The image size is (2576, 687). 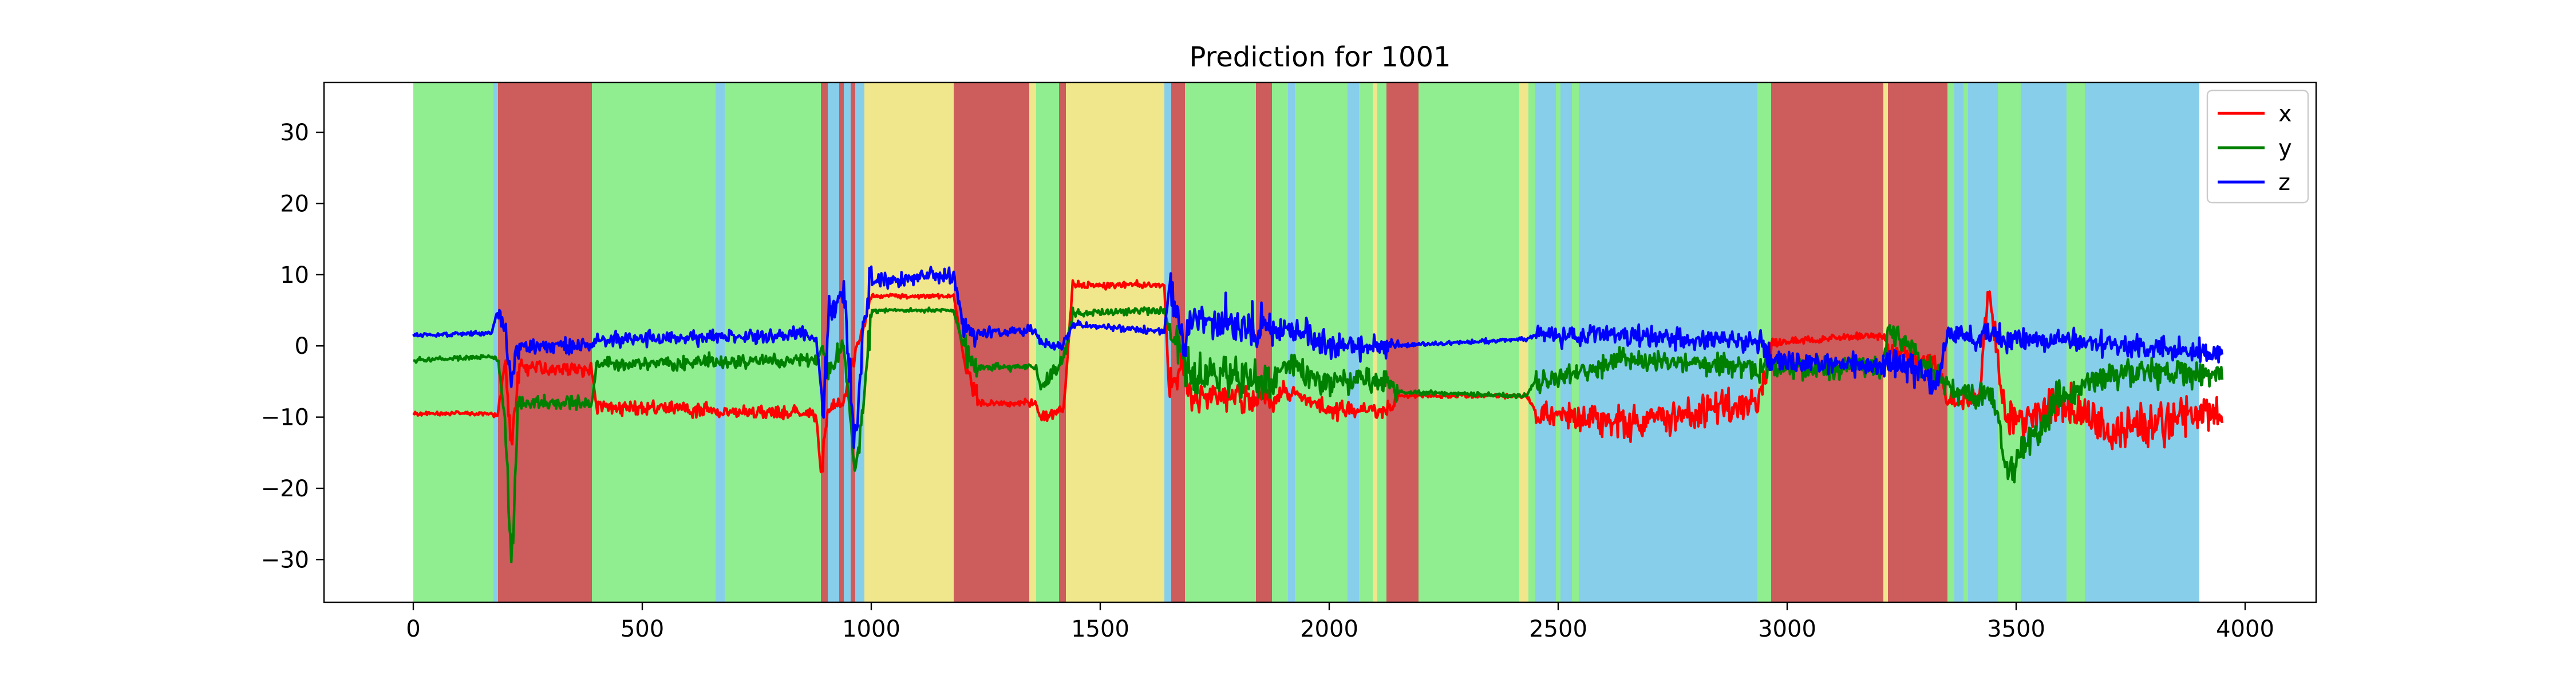 I want to click on y-tick-label: −20, so click(x=285, y=489).